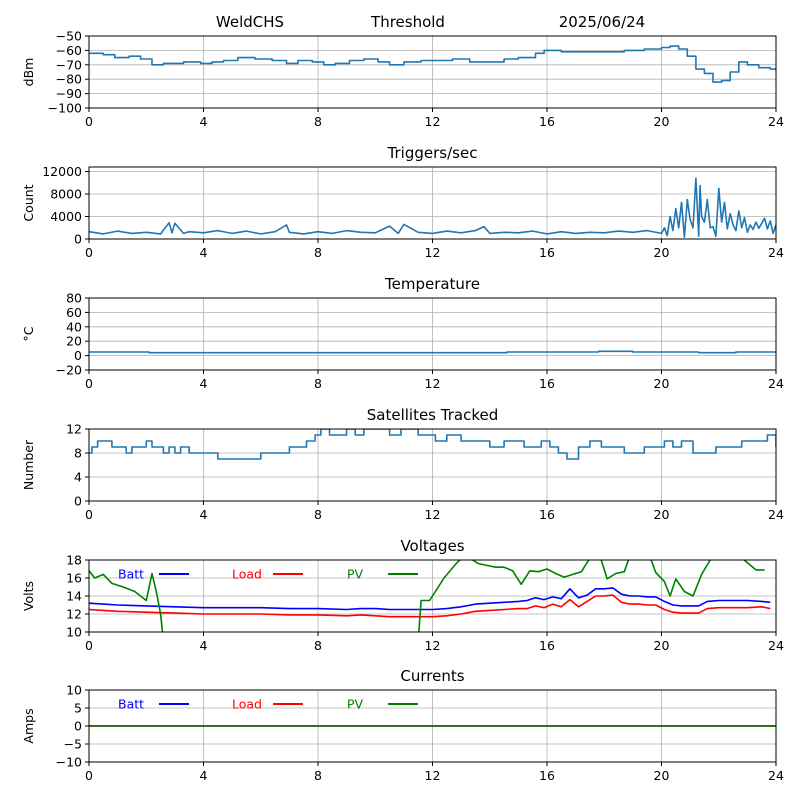  What do you see at coordinates (69, 50) in the screenshot?
I see `y-tick-label: −60` at bounding box center [69, 50].